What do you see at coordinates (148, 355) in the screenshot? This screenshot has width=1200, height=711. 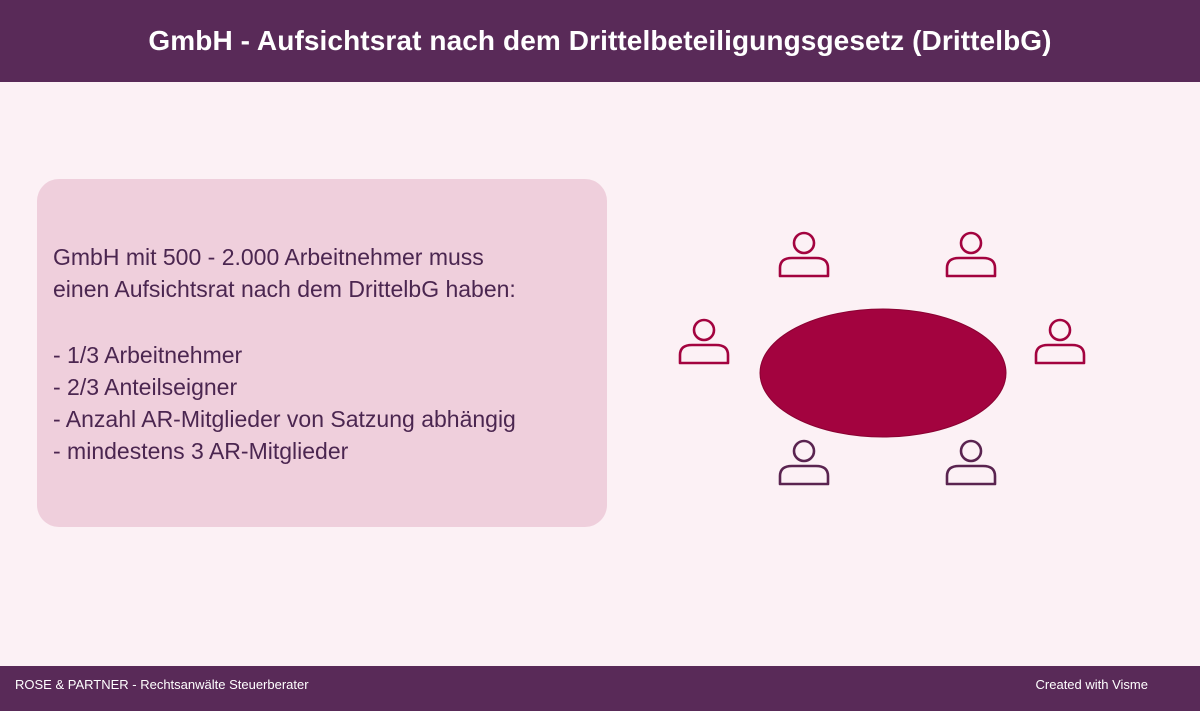 I see `list-item: - 1/3 Arbeitnehmer` at bounding box center [148, 355].